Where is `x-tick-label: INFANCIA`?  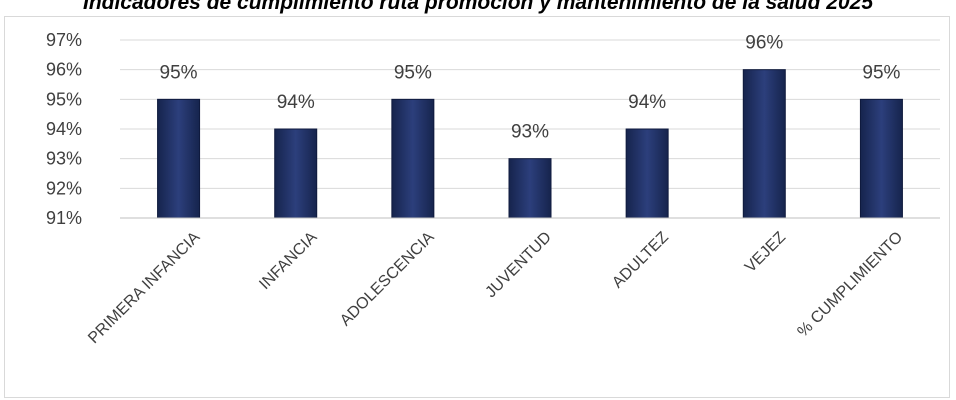
x-tick-label: INFANCIA is located at coordinates (288, 261).